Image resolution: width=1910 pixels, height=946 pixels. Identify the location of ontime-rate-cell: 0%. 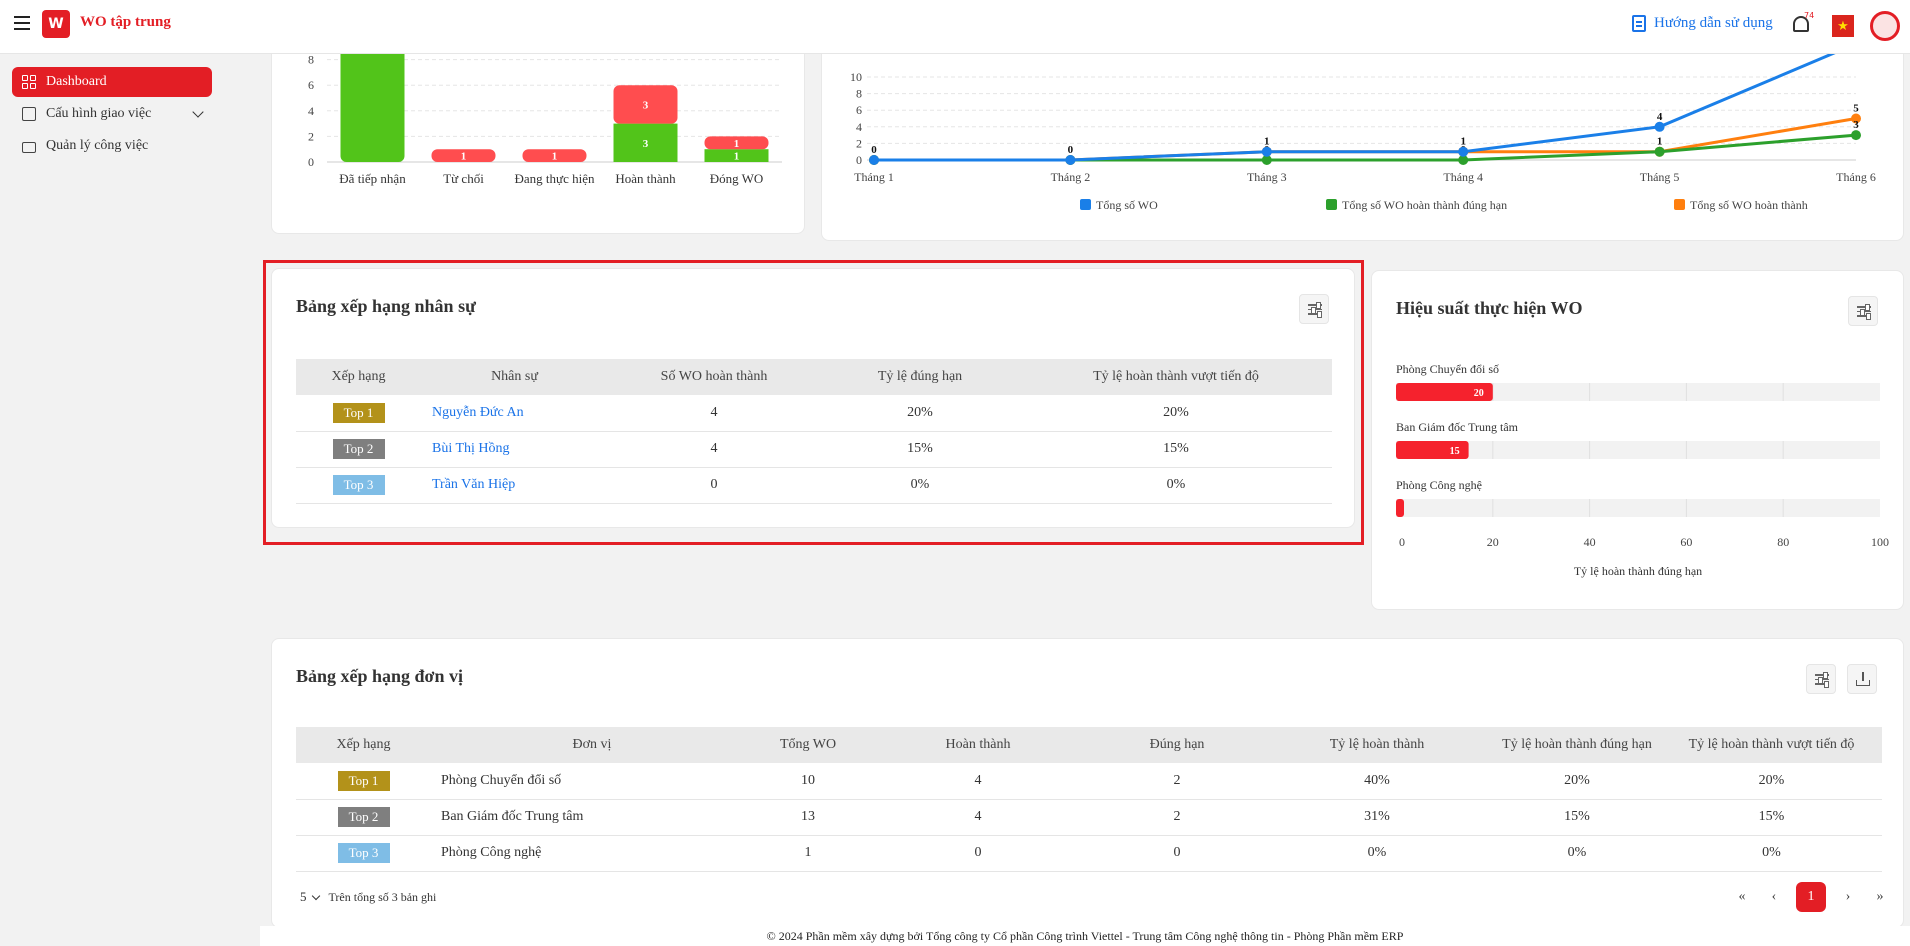
(1577, 853).